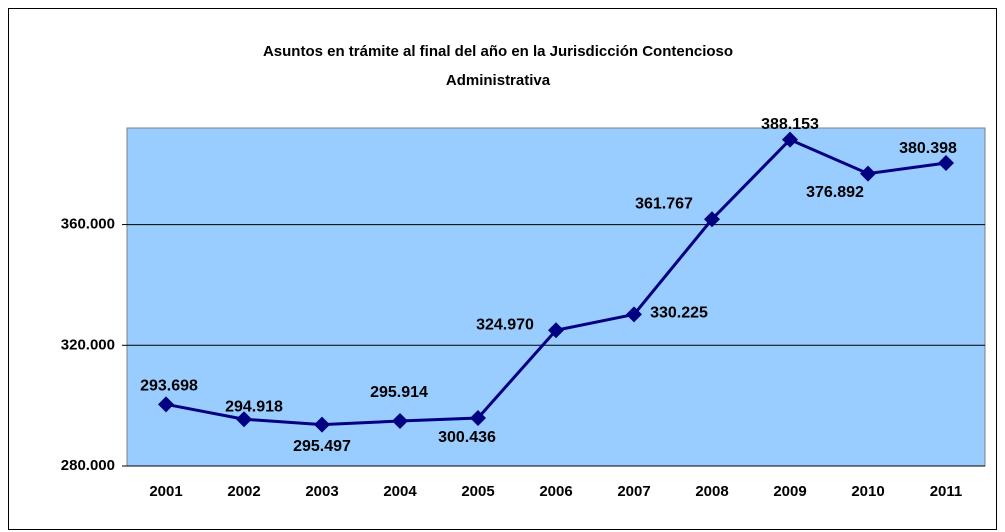 This screenshot has width=1005, height=532. Describe the element at coordinates (711, 491) in the screenshot. I see `x-tick-label: 2008` at that location.